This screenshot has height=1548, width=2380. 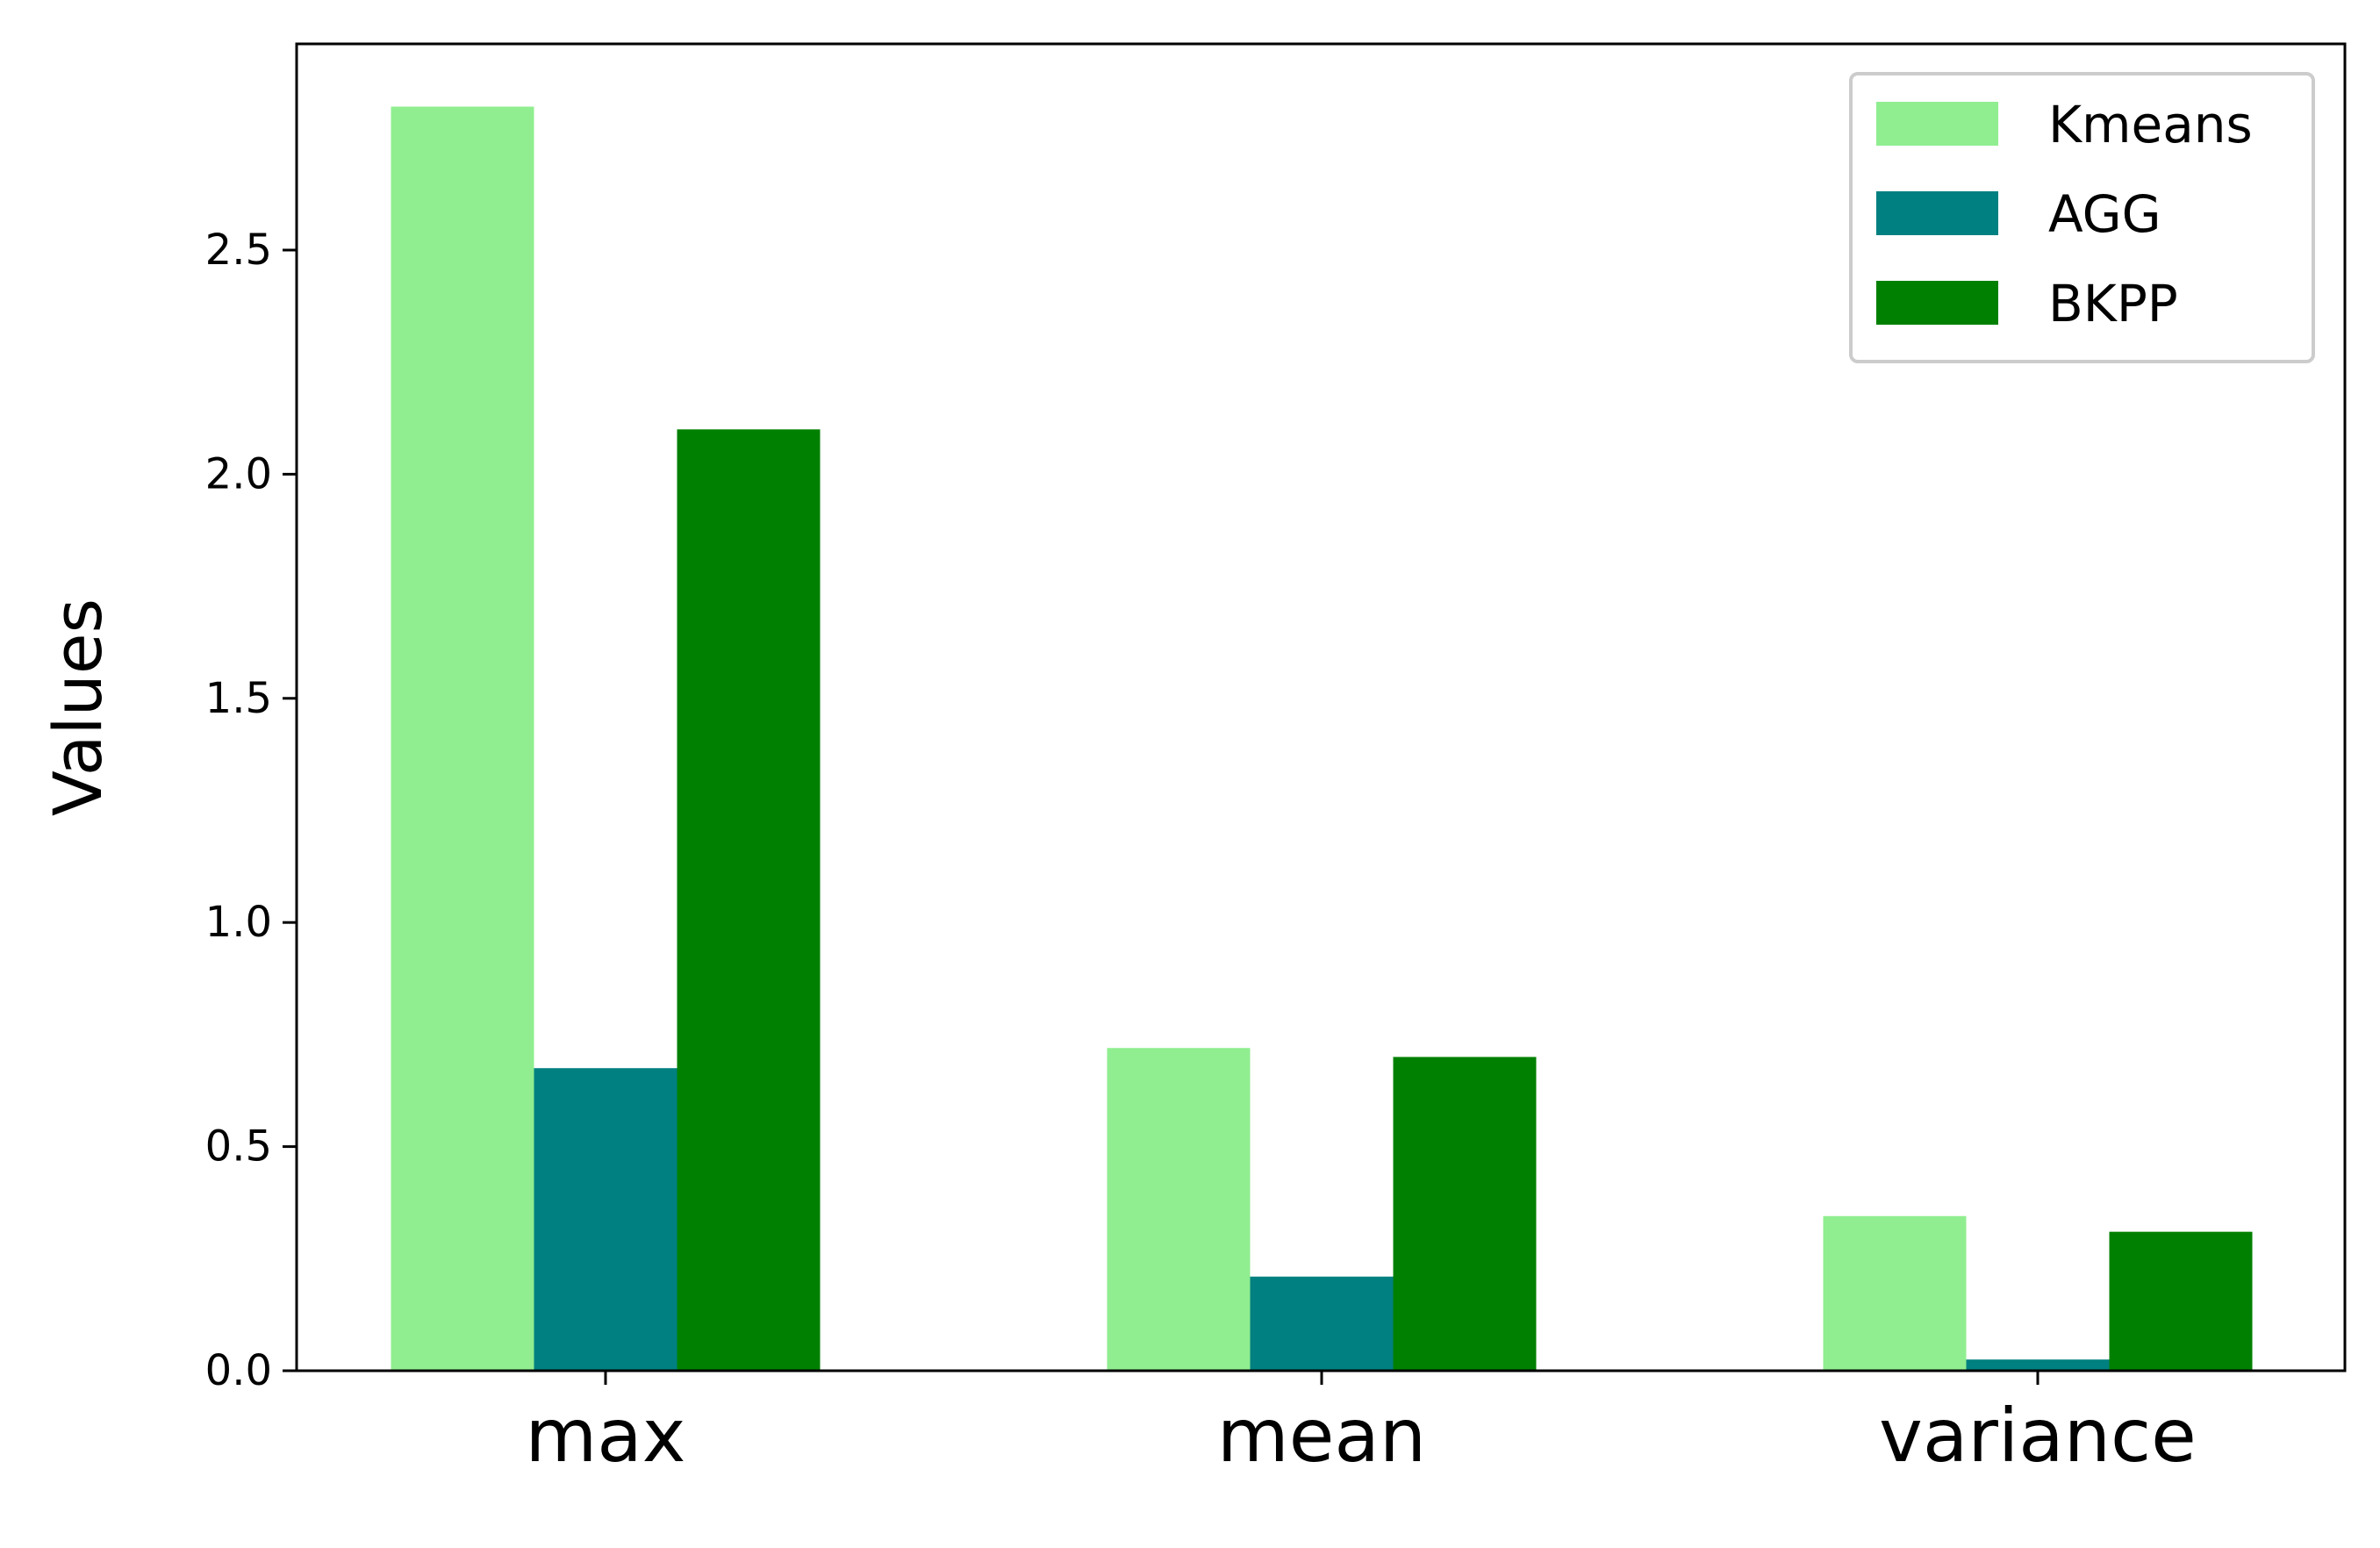 What do you see at coordinates (1322, 1323) in the screenshot?
I see `bar-agg-mean` at bounding box center [1322, 1323].